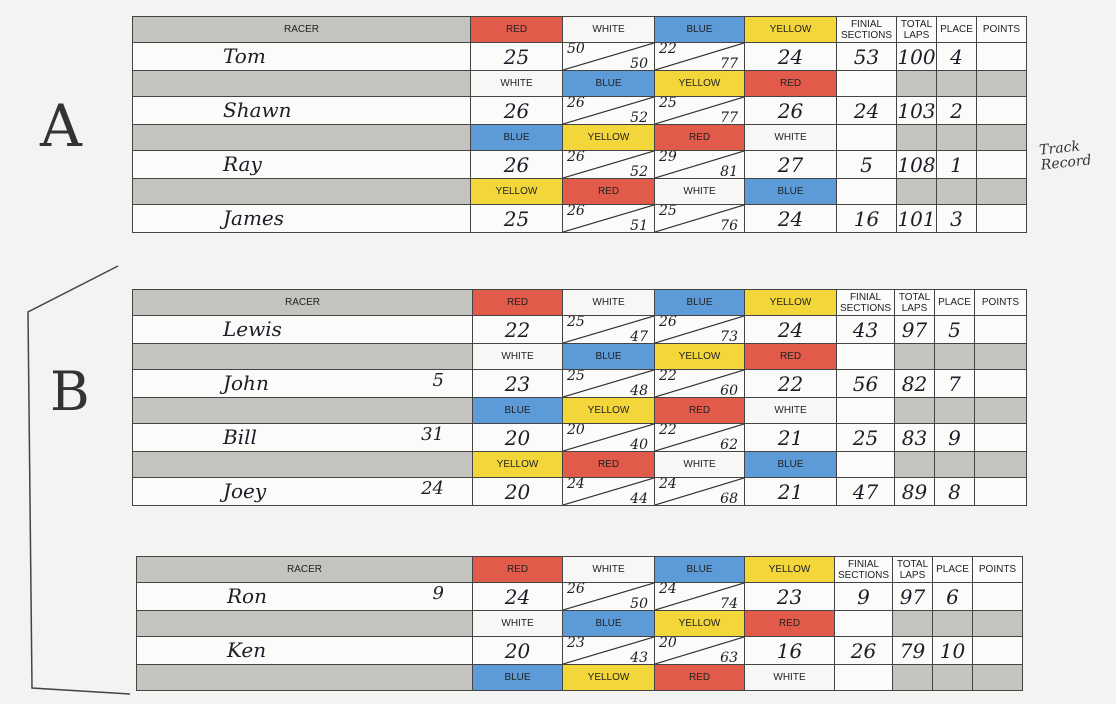 Image resolution: width=1116 pixels, height=704 pixels. Describe the element at coordinates (729, 603) in the screenshot. I see `running-total: 74` at that location.